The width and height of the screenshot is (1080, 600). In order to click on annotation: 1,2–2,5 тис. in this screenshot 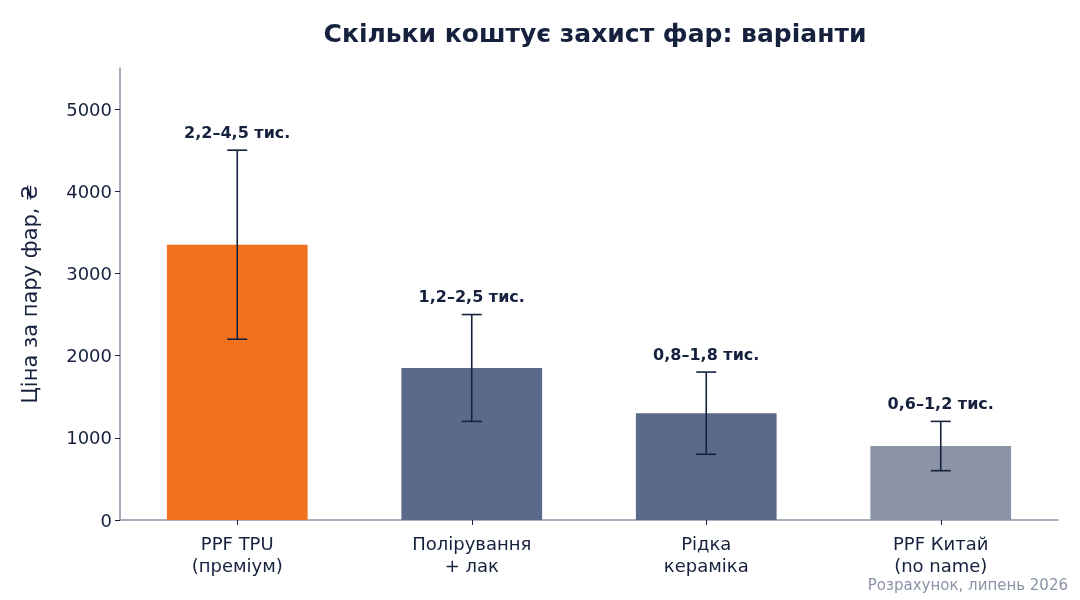, I will do `click(471, 297)`.